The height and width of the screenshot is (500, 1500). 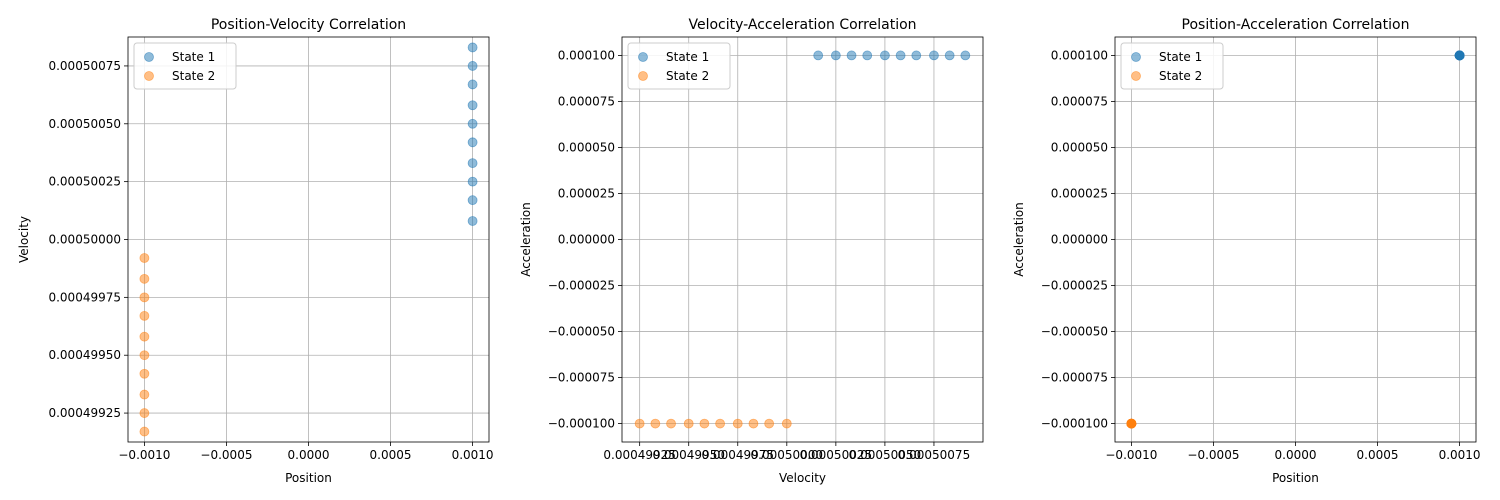 I want to click on chart-title: Velocity-Acceleration Correlation, so click(x=802, y=25).